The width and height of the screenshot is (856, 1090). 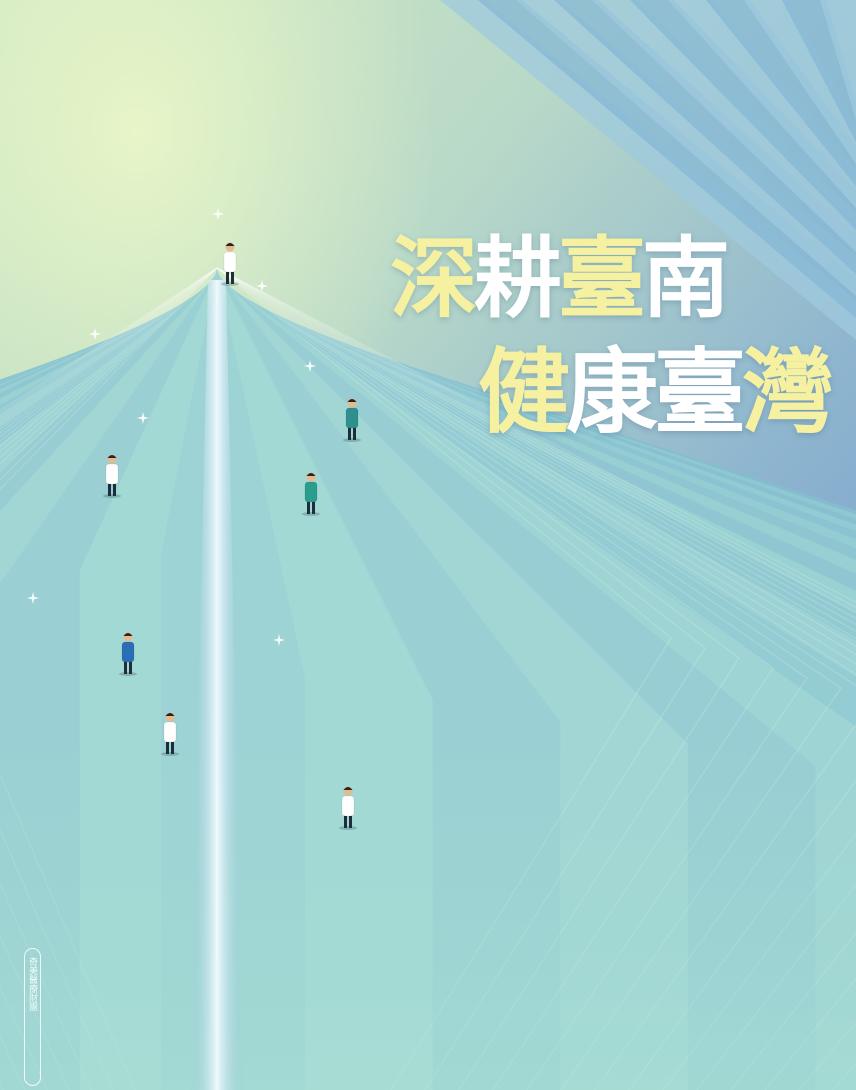 What do you see at coordinates (217, 685) in the screenshot?
I see `light-path` at bounding box center [217, 685].